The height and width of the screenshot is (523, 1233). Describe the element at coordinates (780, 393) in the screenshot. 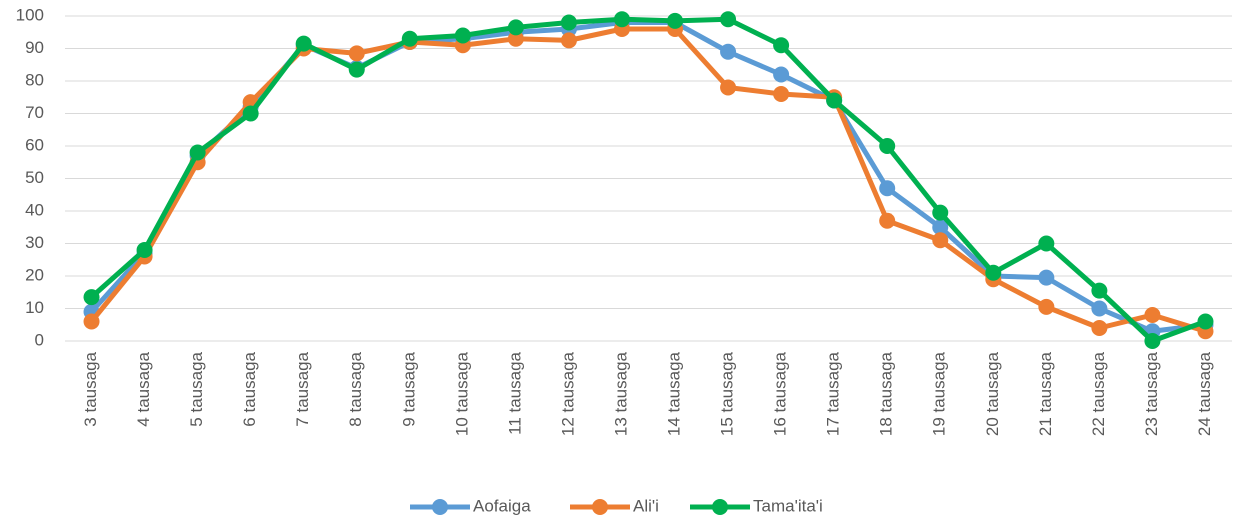

I see `x-tick-label: 16 tausaga` at that location.